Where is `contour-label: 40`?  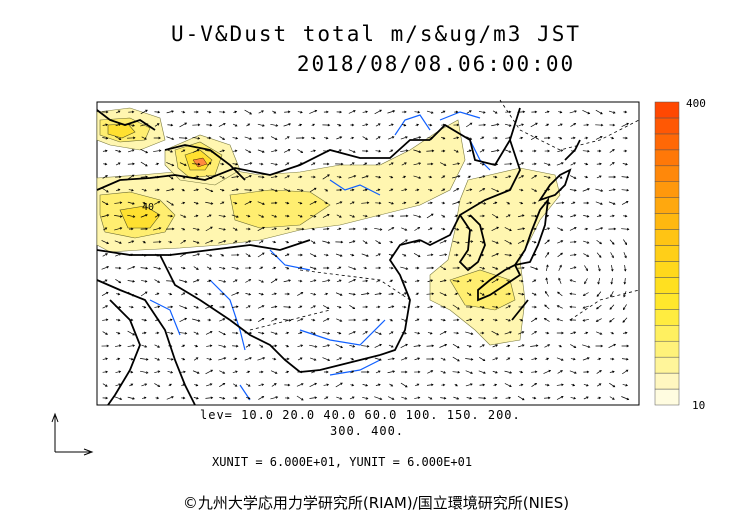 contour-label: 40 is located at coordinates (148, 207).